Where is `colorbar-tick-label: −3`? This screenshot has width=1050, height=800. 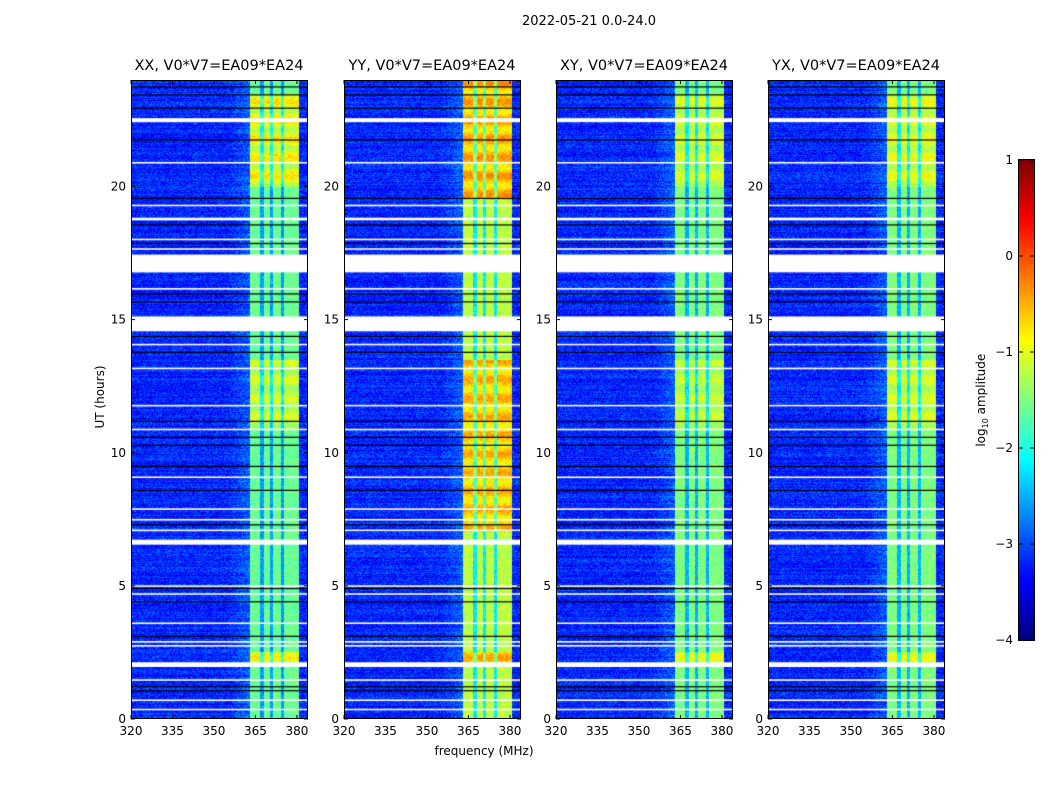 colorbar-tick-label: −3 is located at coordinates (1004, 544).